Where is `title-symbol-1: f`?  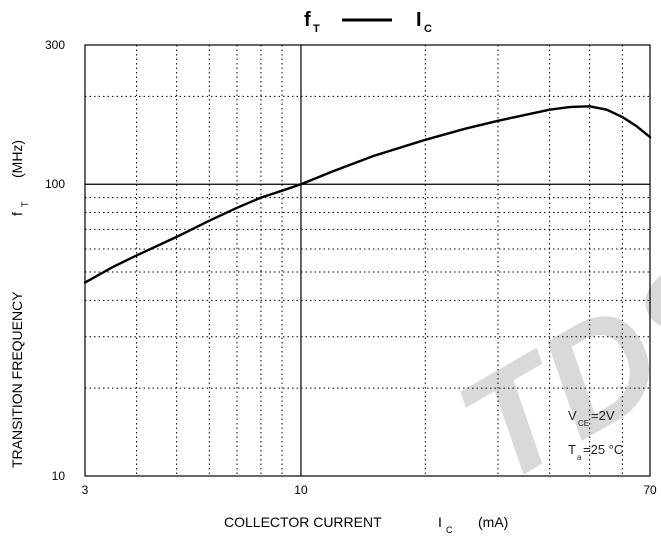
title-symbol-1: f is located at coordinates (307, 20).